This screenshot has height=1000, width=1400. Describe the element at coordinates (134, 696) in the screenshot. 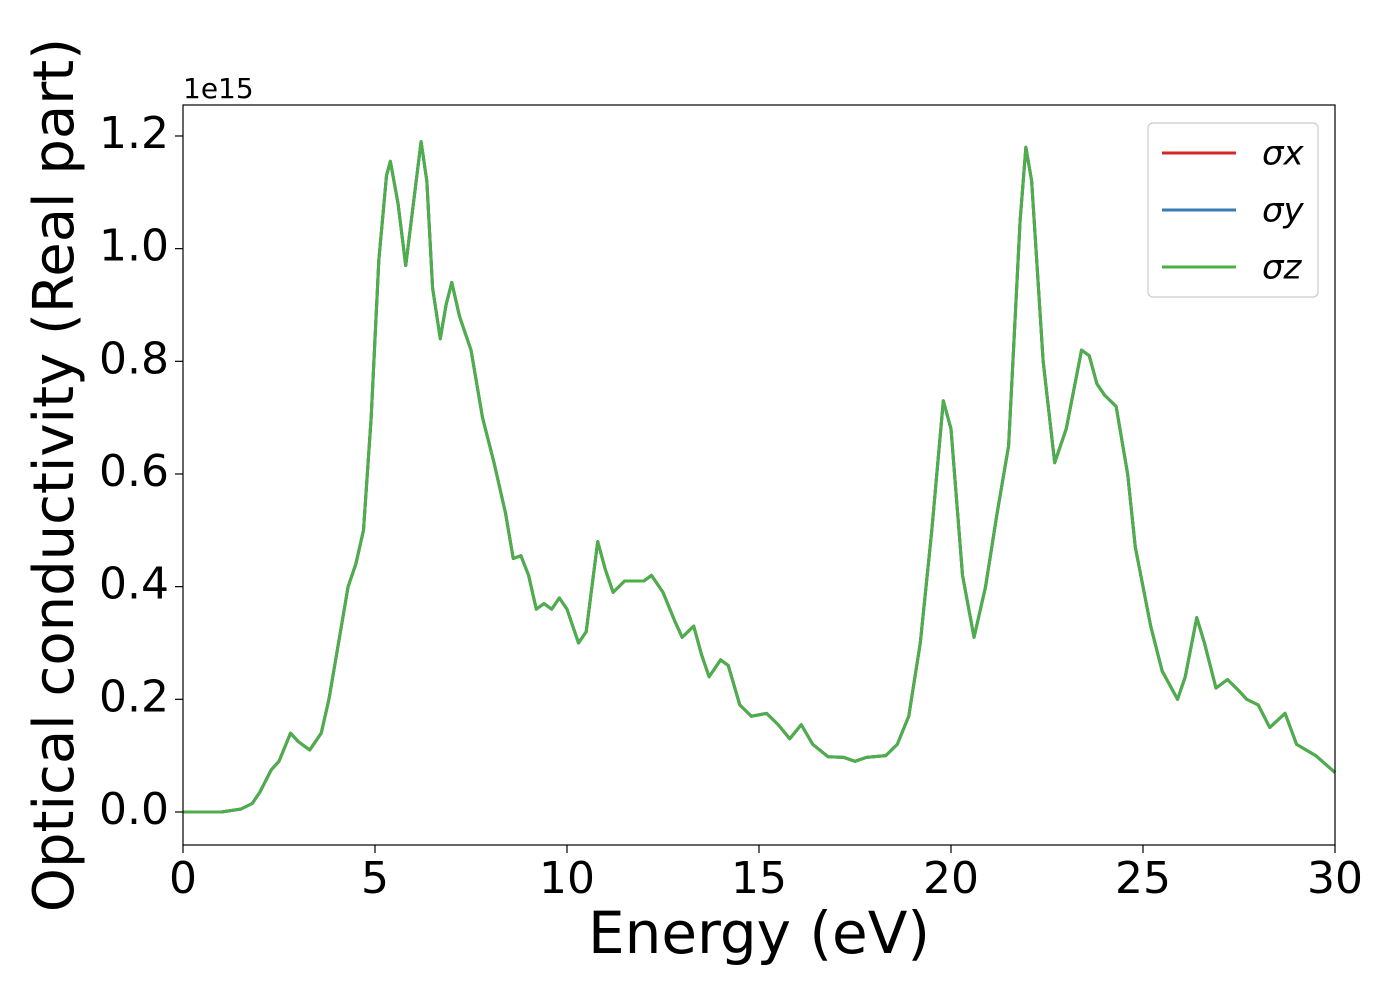

I see `y-tick-label: 0.2` at that location.